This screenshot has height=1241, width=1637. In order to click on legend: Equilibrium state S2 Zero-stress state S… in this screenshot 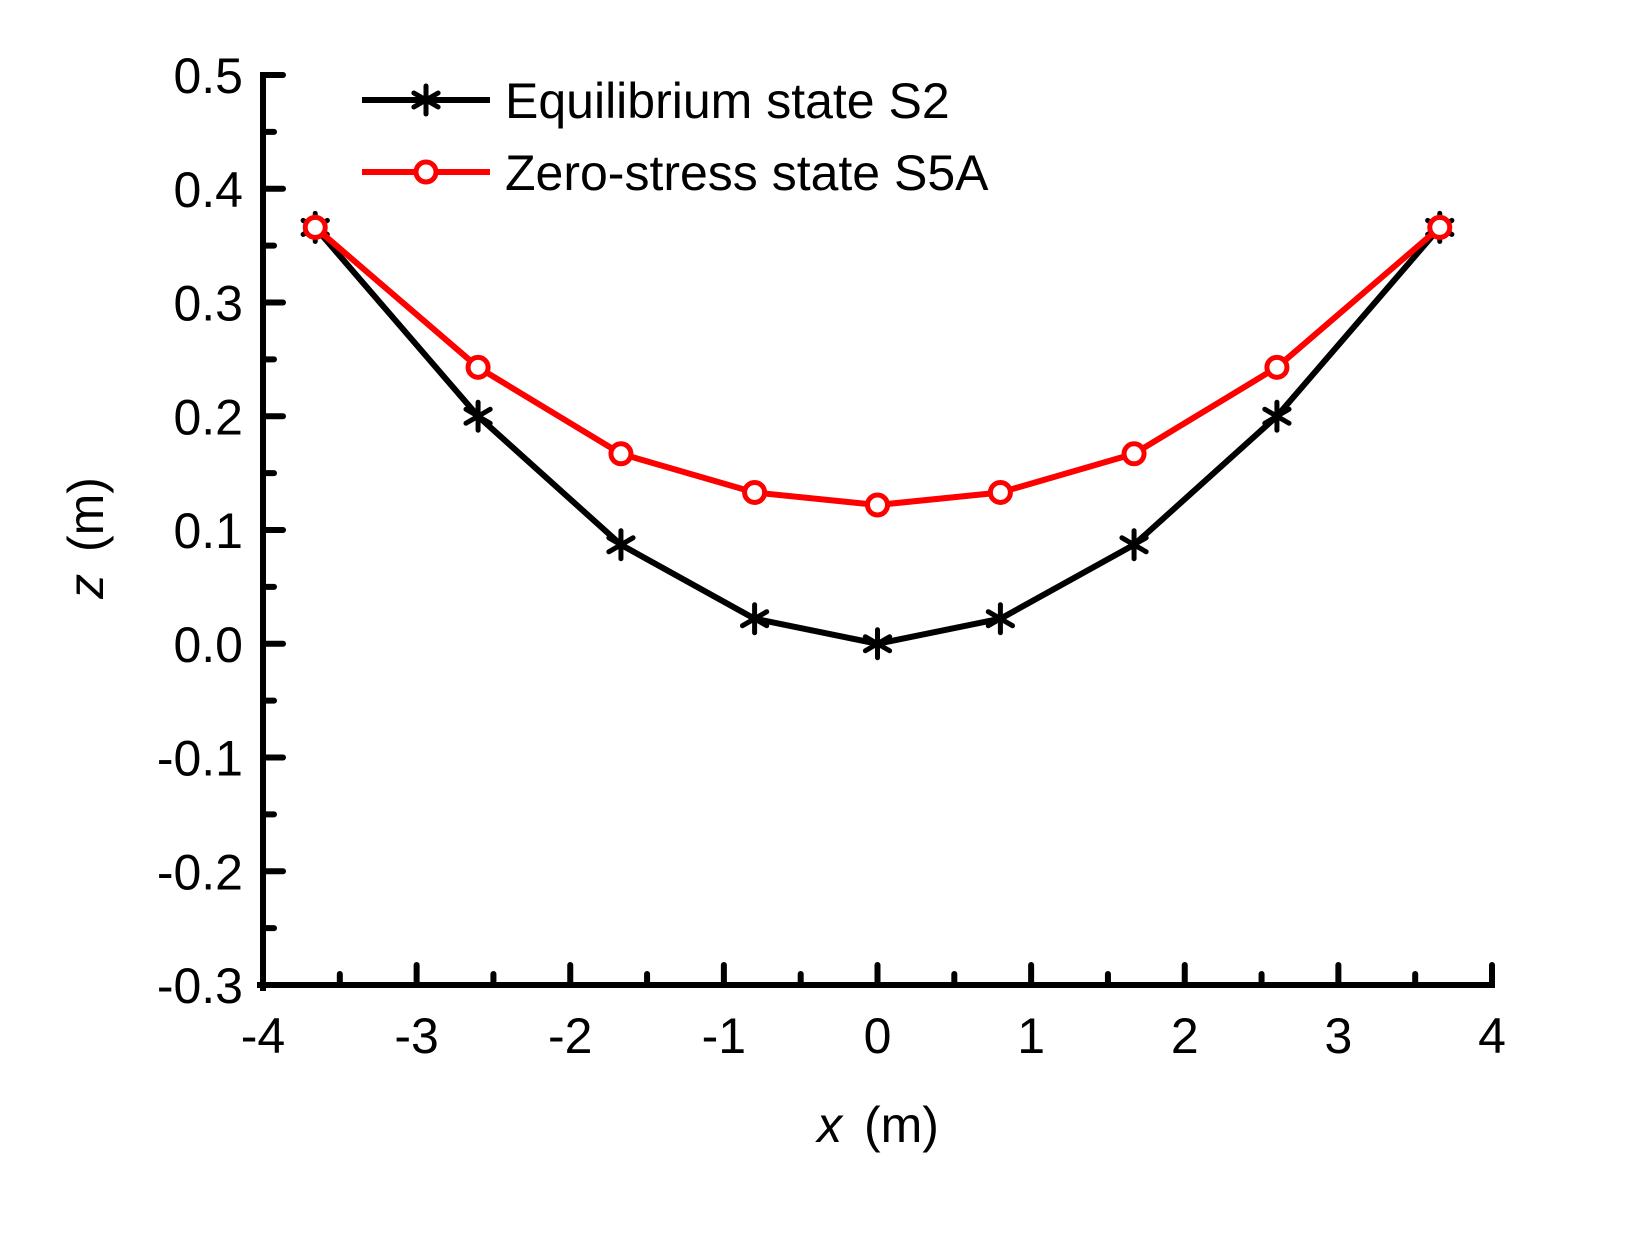, I will do `click(675, 137)`.